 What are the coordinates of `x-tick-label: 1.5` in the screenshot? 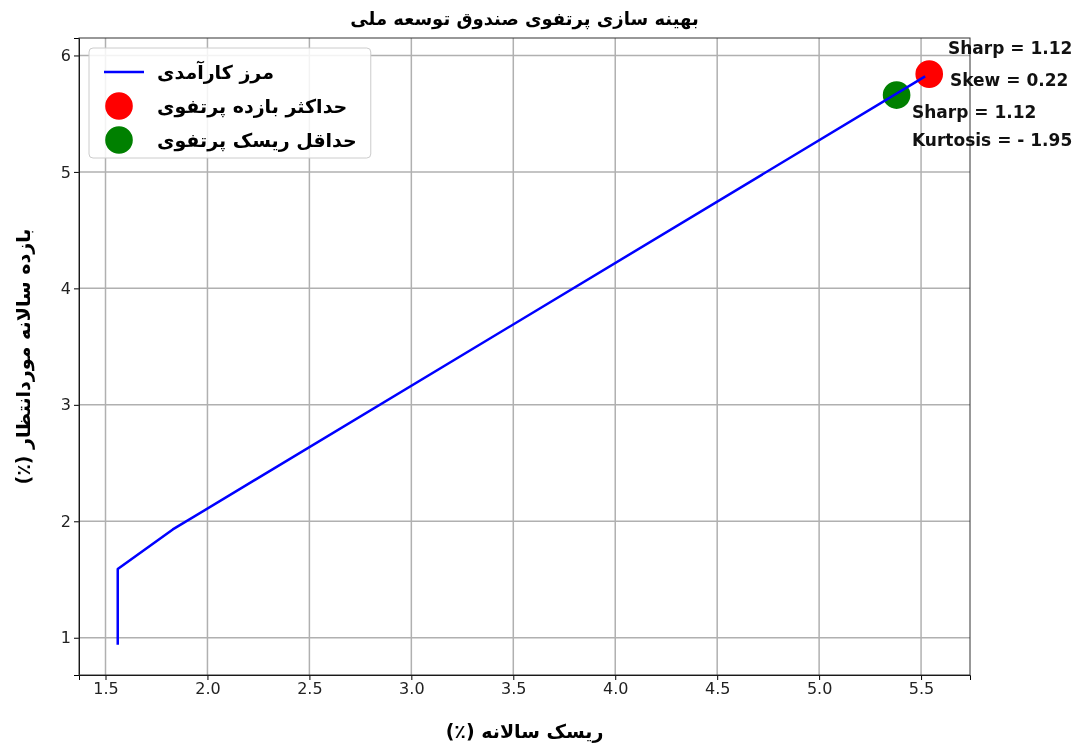 It's located at (106, 689).